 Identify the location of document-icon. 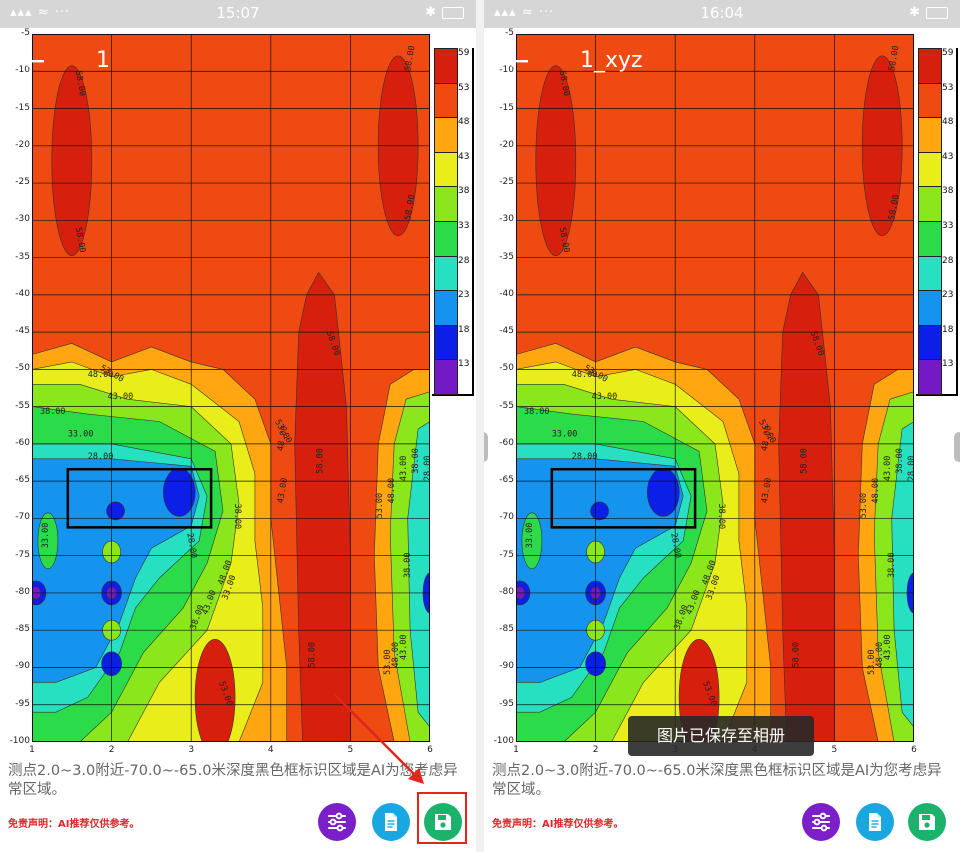
(391, 822).